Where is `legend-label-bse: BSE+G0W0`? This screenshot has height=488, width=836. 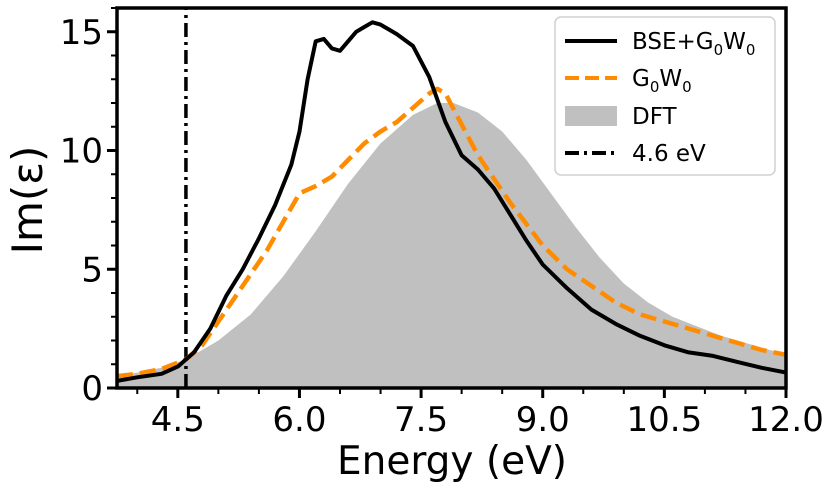
legend-label-bse: BSE+G0W0 is located at coordinates (693, 44).